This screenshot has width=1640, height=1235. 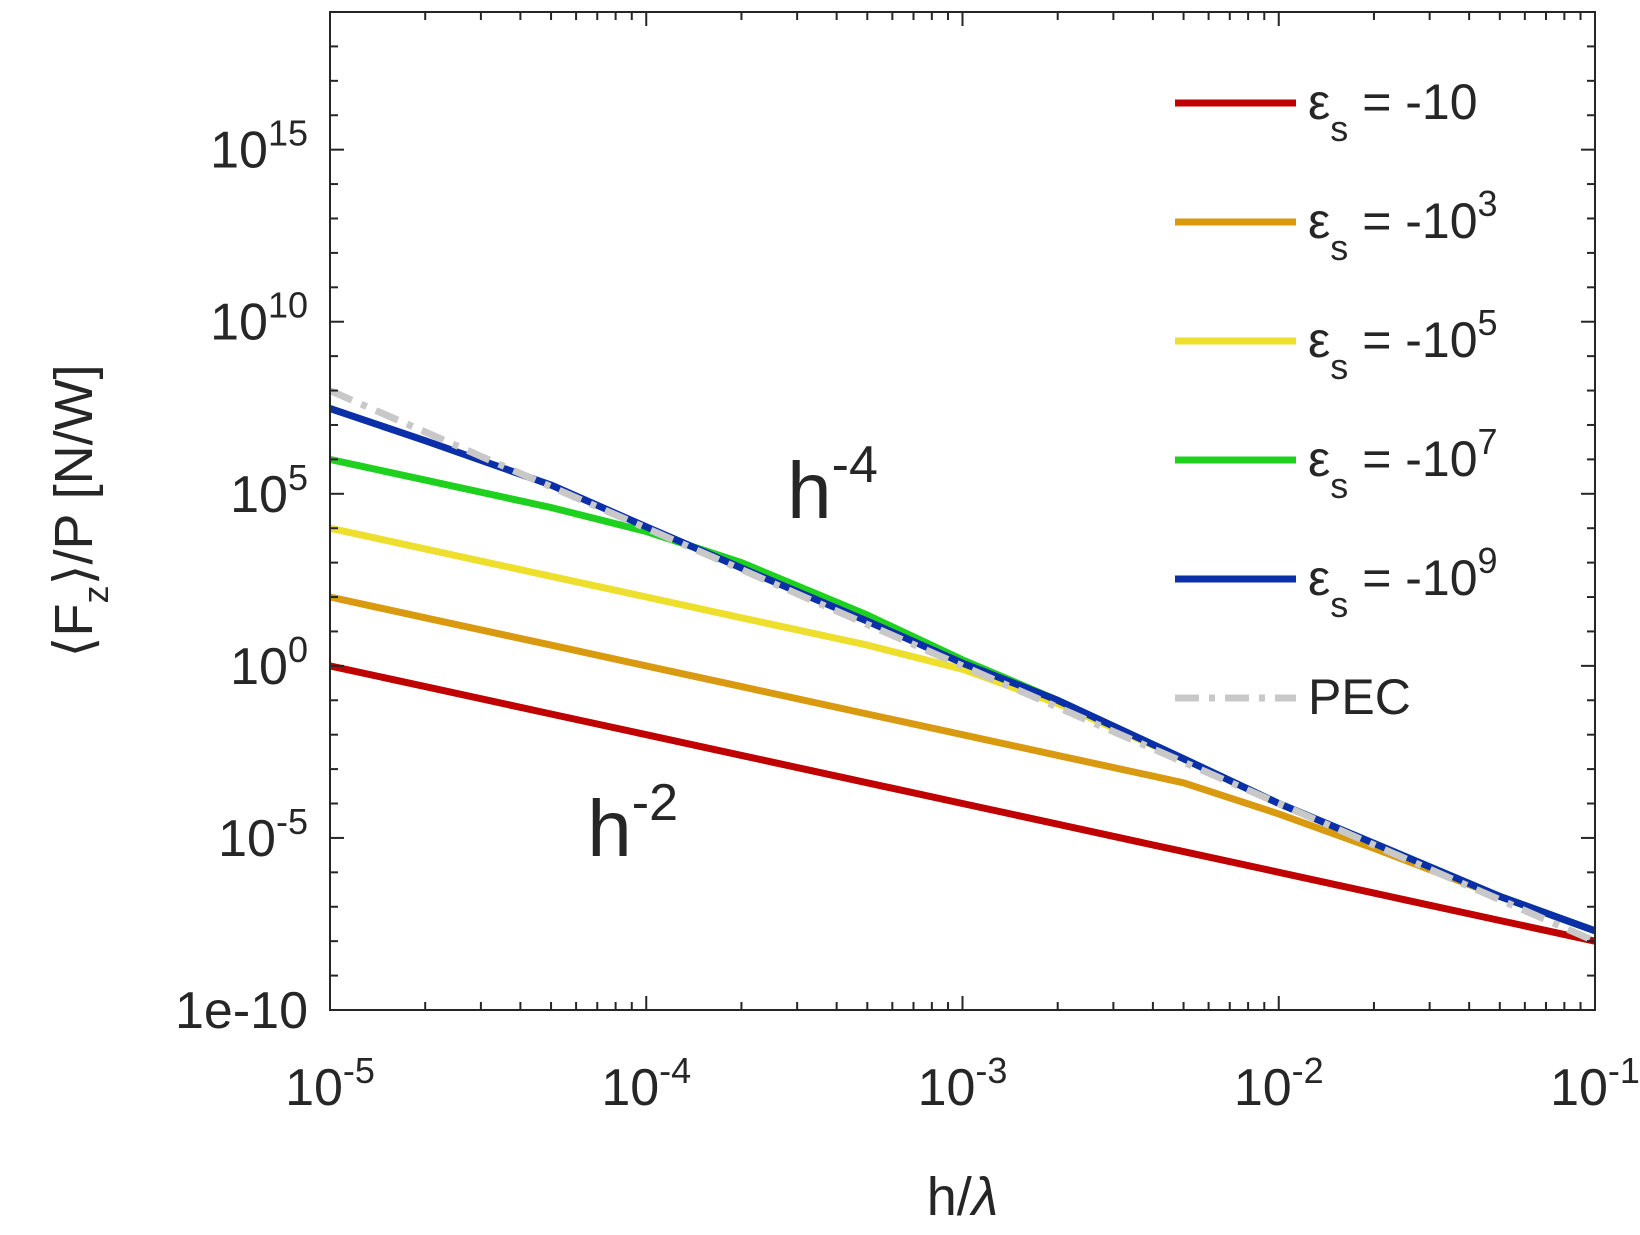 I want to click on y-tick-label: 10¹⁰, so click(x=259, y=318).